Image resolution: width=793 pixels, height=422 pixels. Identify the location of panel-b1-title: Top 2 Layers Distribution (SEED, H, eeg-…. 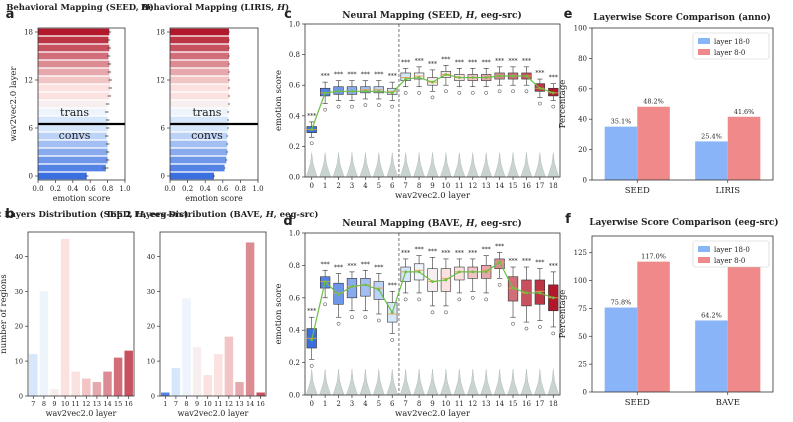
(94, 214).